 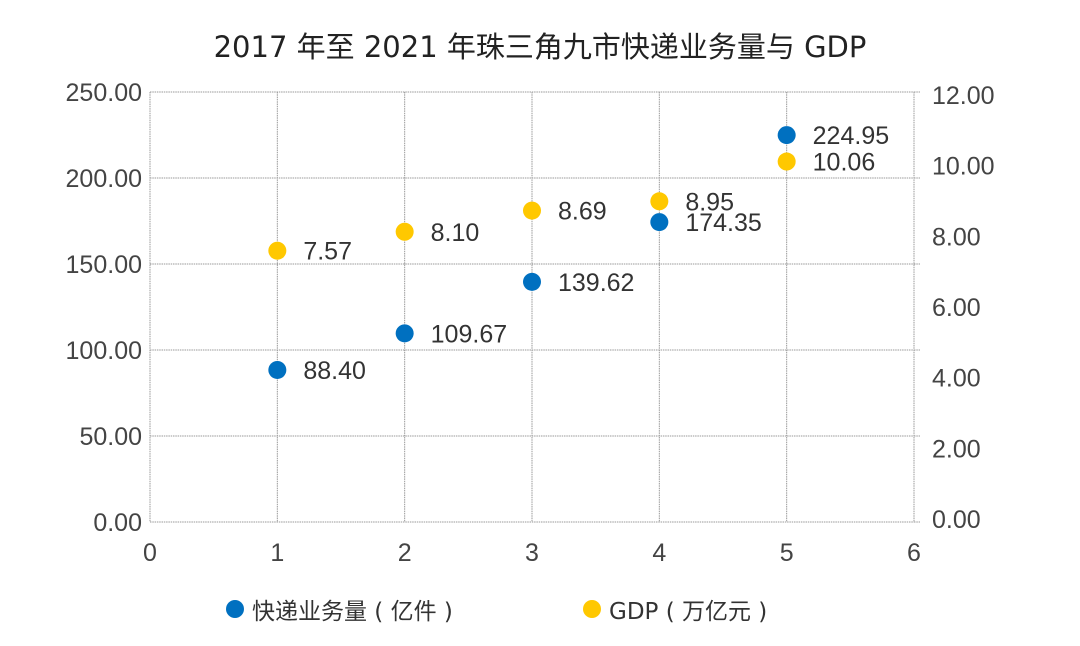 What do you see at coordinates (110, 437) in the screenshot?
I see `y-tick-label: 50.00` at bounding box center [110, 437].